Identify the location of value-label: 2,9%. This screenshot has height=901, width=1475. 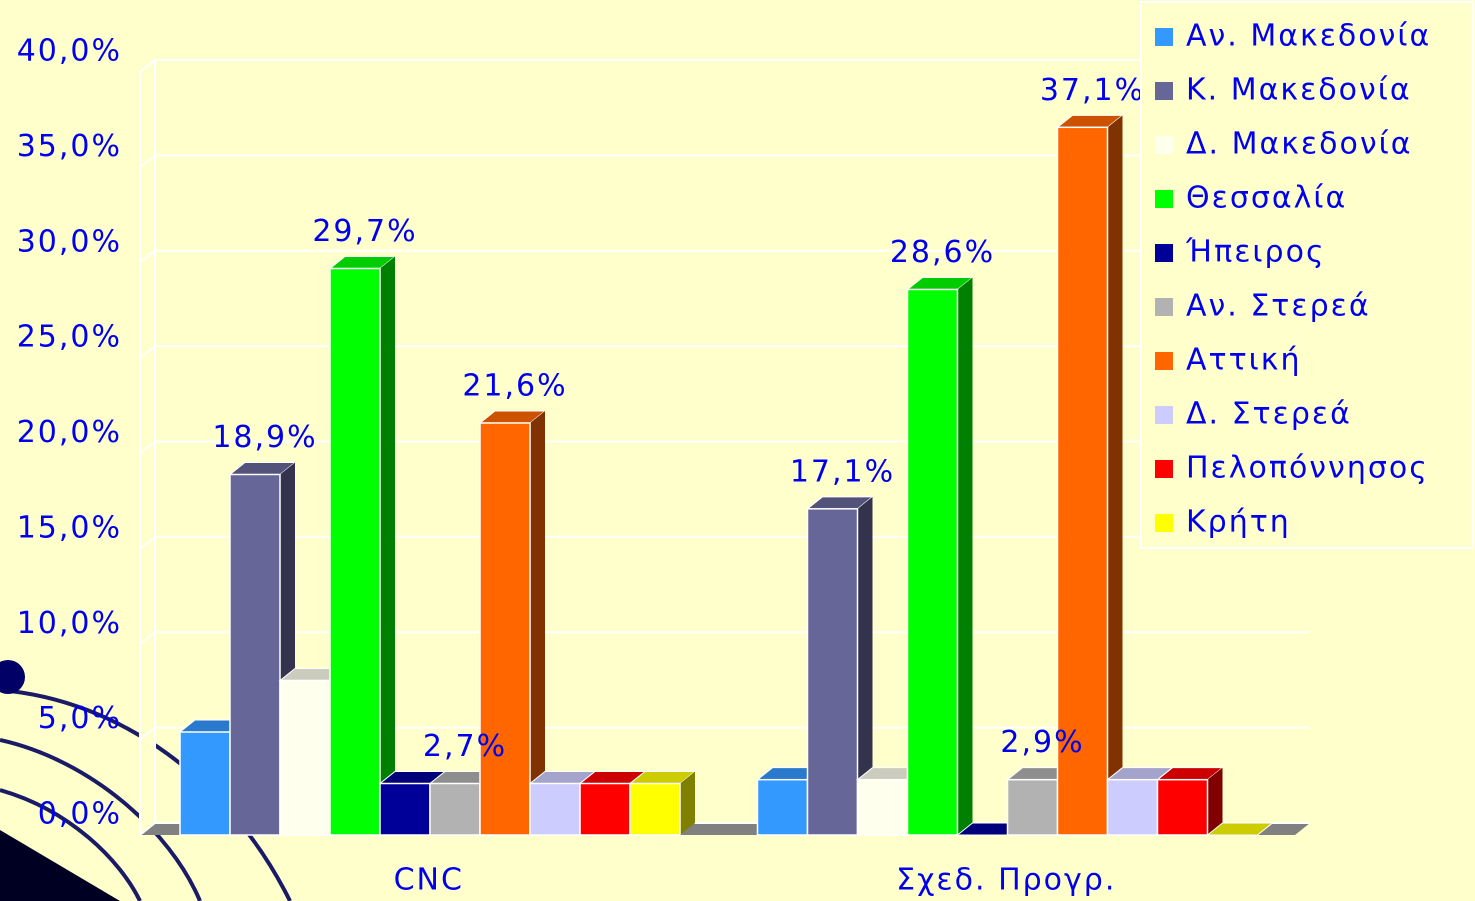
(1042, 742).